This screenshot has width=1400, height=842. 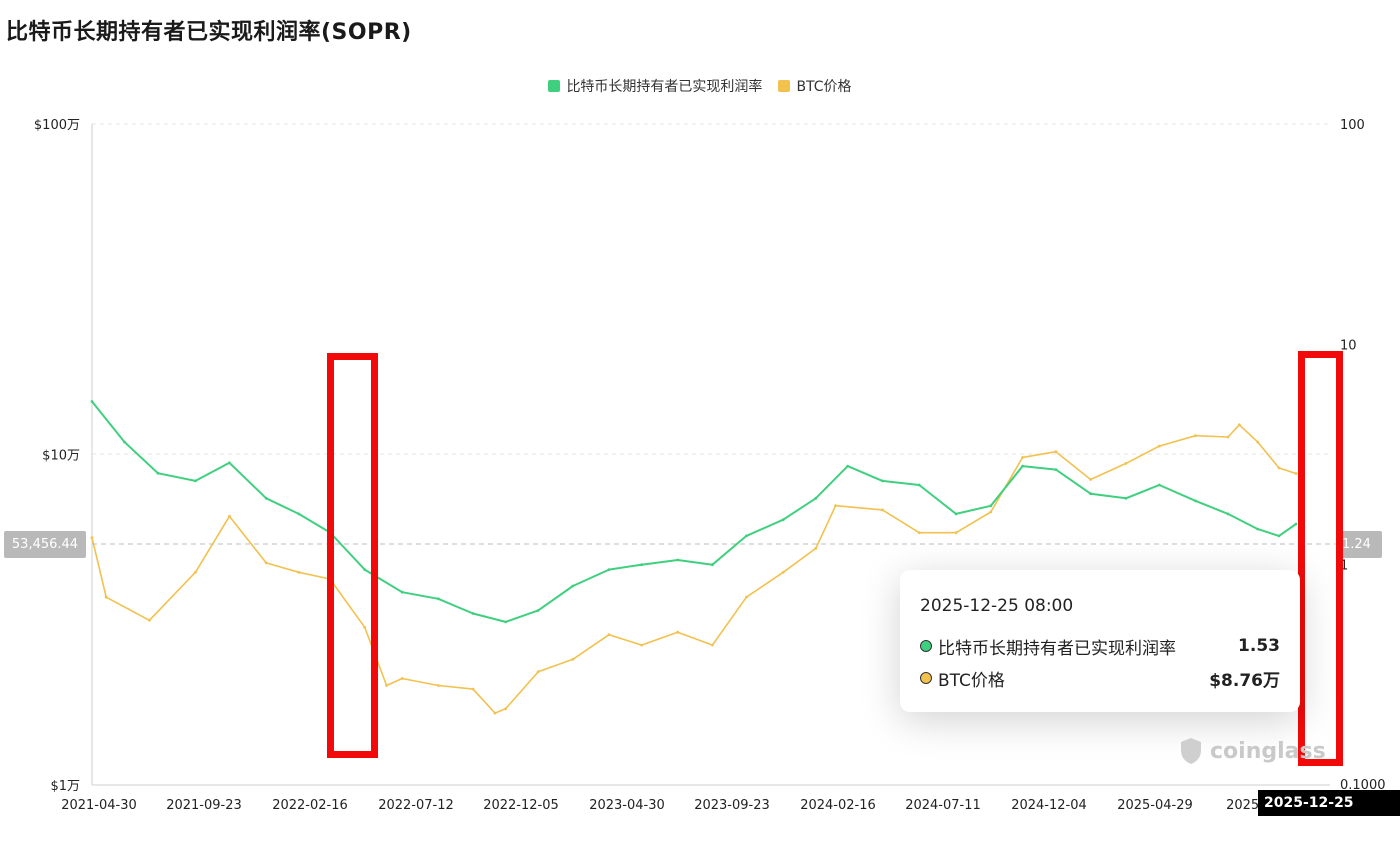 What do you see at coordinates (1100, 678) in the screenshot?
I see `tooltip-row-btc-price: BTC价格 $8.76万` at bounding box center [1100, 678].